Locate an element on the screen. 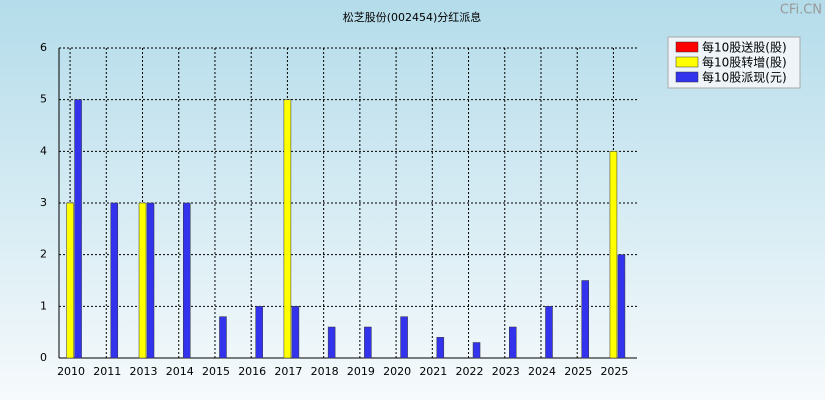 This screenshot has width=825, height=400. x-tick-label: 2022 is located at coordinates (470, 371).